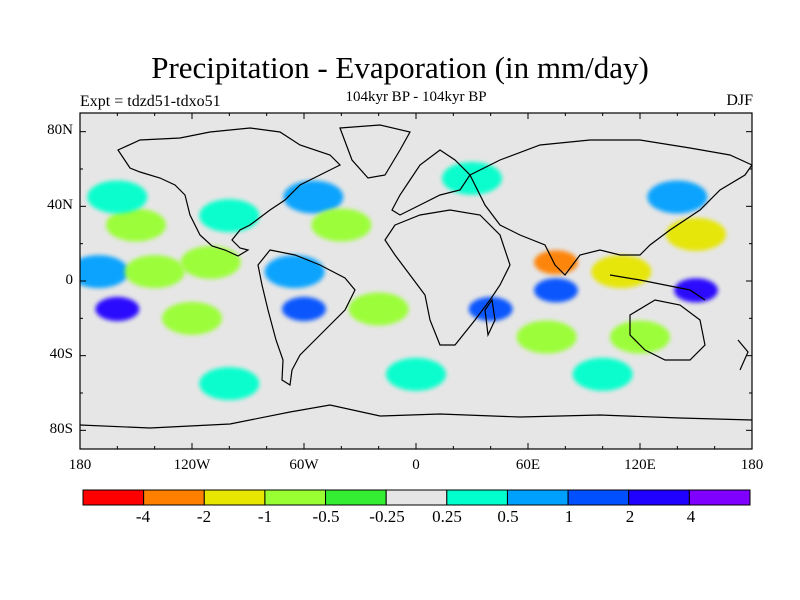  Describe the element at coordinates (400, 67) in the screenshot. I see `page-title: Precipitation - Evaporation (in mm/day)` at that location.